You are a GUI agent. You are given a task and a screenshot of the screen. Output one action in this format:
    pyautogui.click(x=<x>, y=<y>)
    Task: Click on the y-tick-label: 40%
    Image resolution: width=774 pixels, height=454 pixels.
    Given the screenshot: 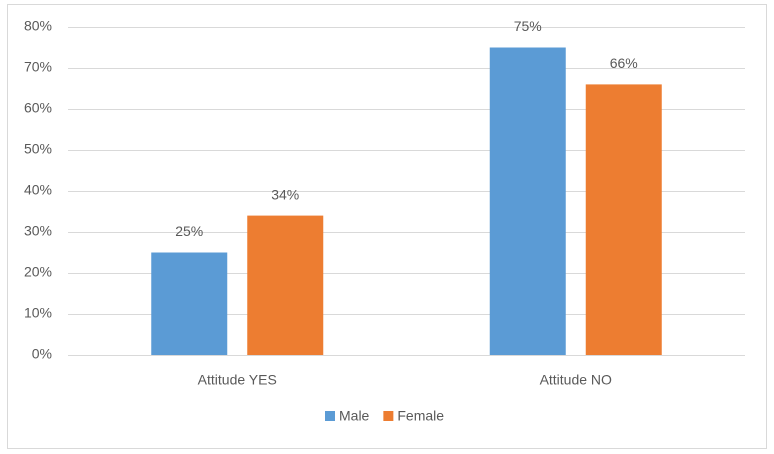 What is the action you would take?
    pyautogui.click(x=38, y=190)
    